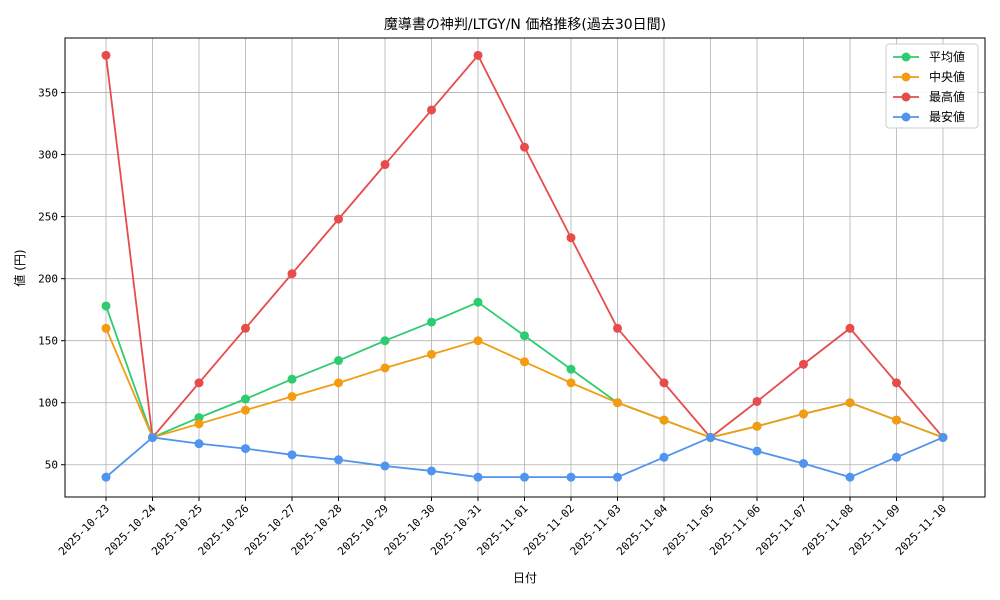 The image size is (1000, 600). Describe the element at coordinates (19, 267) in the screenshot. I see `y-axis-title: 値 (円)` at that location.